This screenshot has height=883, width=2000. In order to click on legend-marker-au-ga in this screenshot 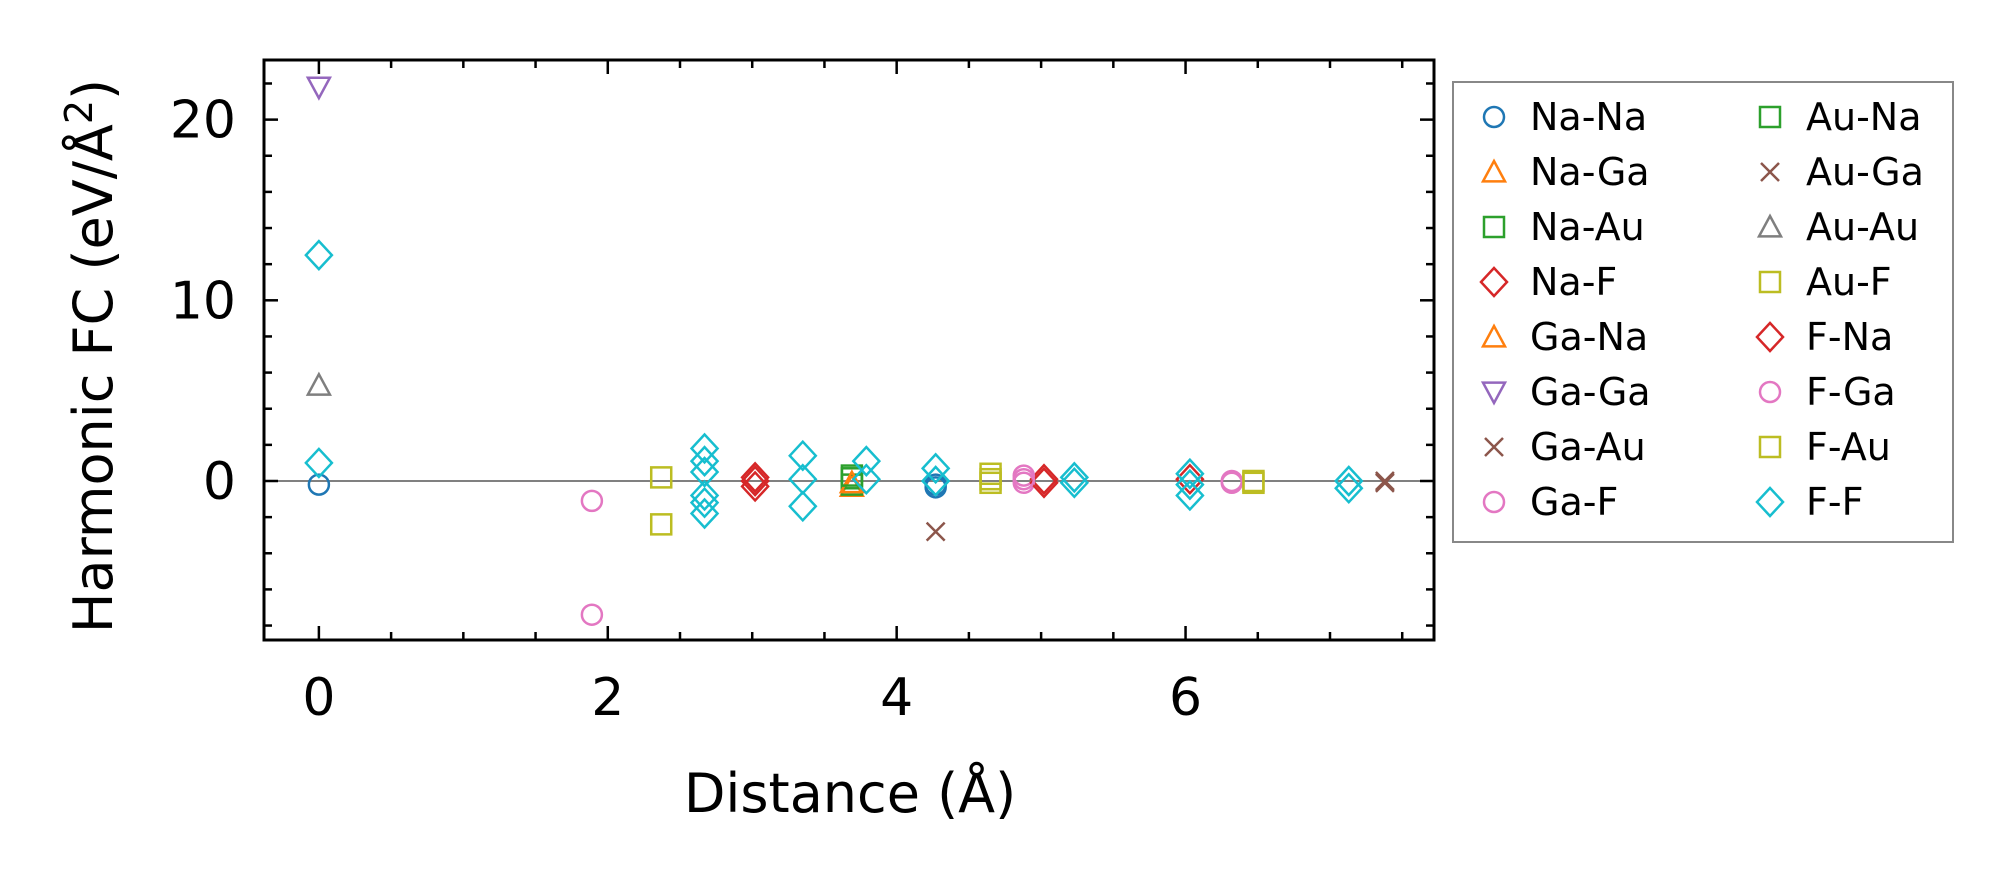, I will do `click(1770, 172)`.